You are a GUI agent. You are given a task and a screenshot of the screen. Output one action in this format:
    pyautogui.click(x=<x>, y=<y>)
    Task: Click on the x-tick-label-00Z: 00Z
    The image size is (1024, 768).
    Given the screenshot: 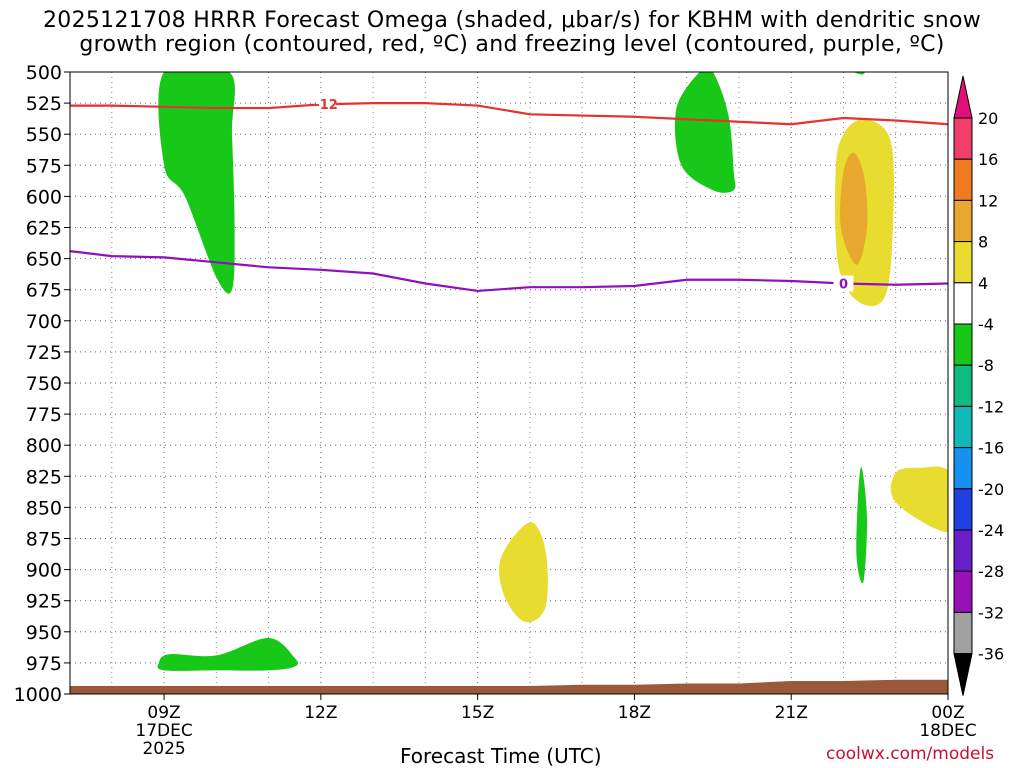 What is the action you would take?
    pyautogui.click(x=947, y=713)
    